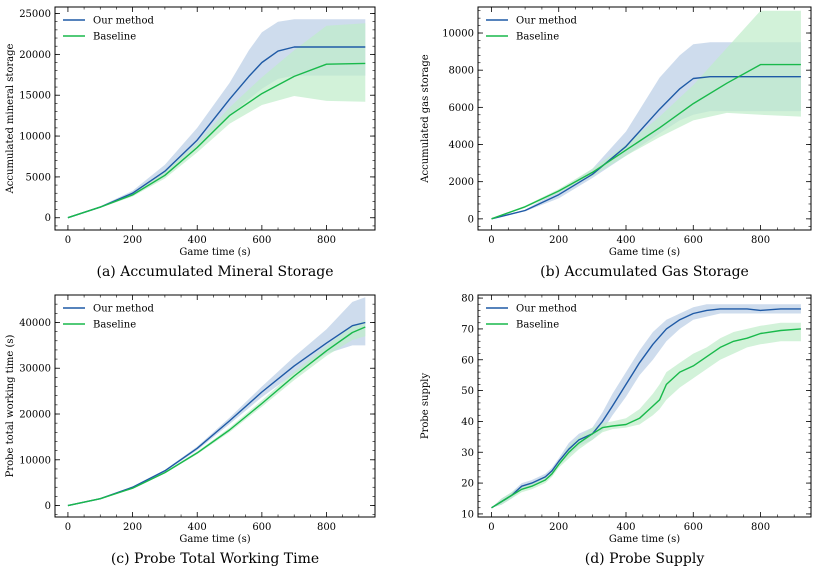 This screenshot has height=574, width=831. I want to click on y-tick-label: 2000, so click(461, 182).